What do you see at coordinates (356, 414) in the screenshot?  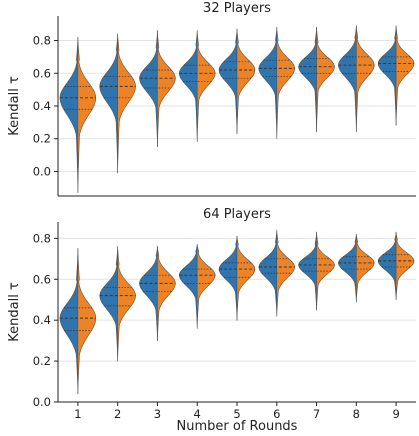 I see `x-tick-label: 8` at bounding box center [356, 414].